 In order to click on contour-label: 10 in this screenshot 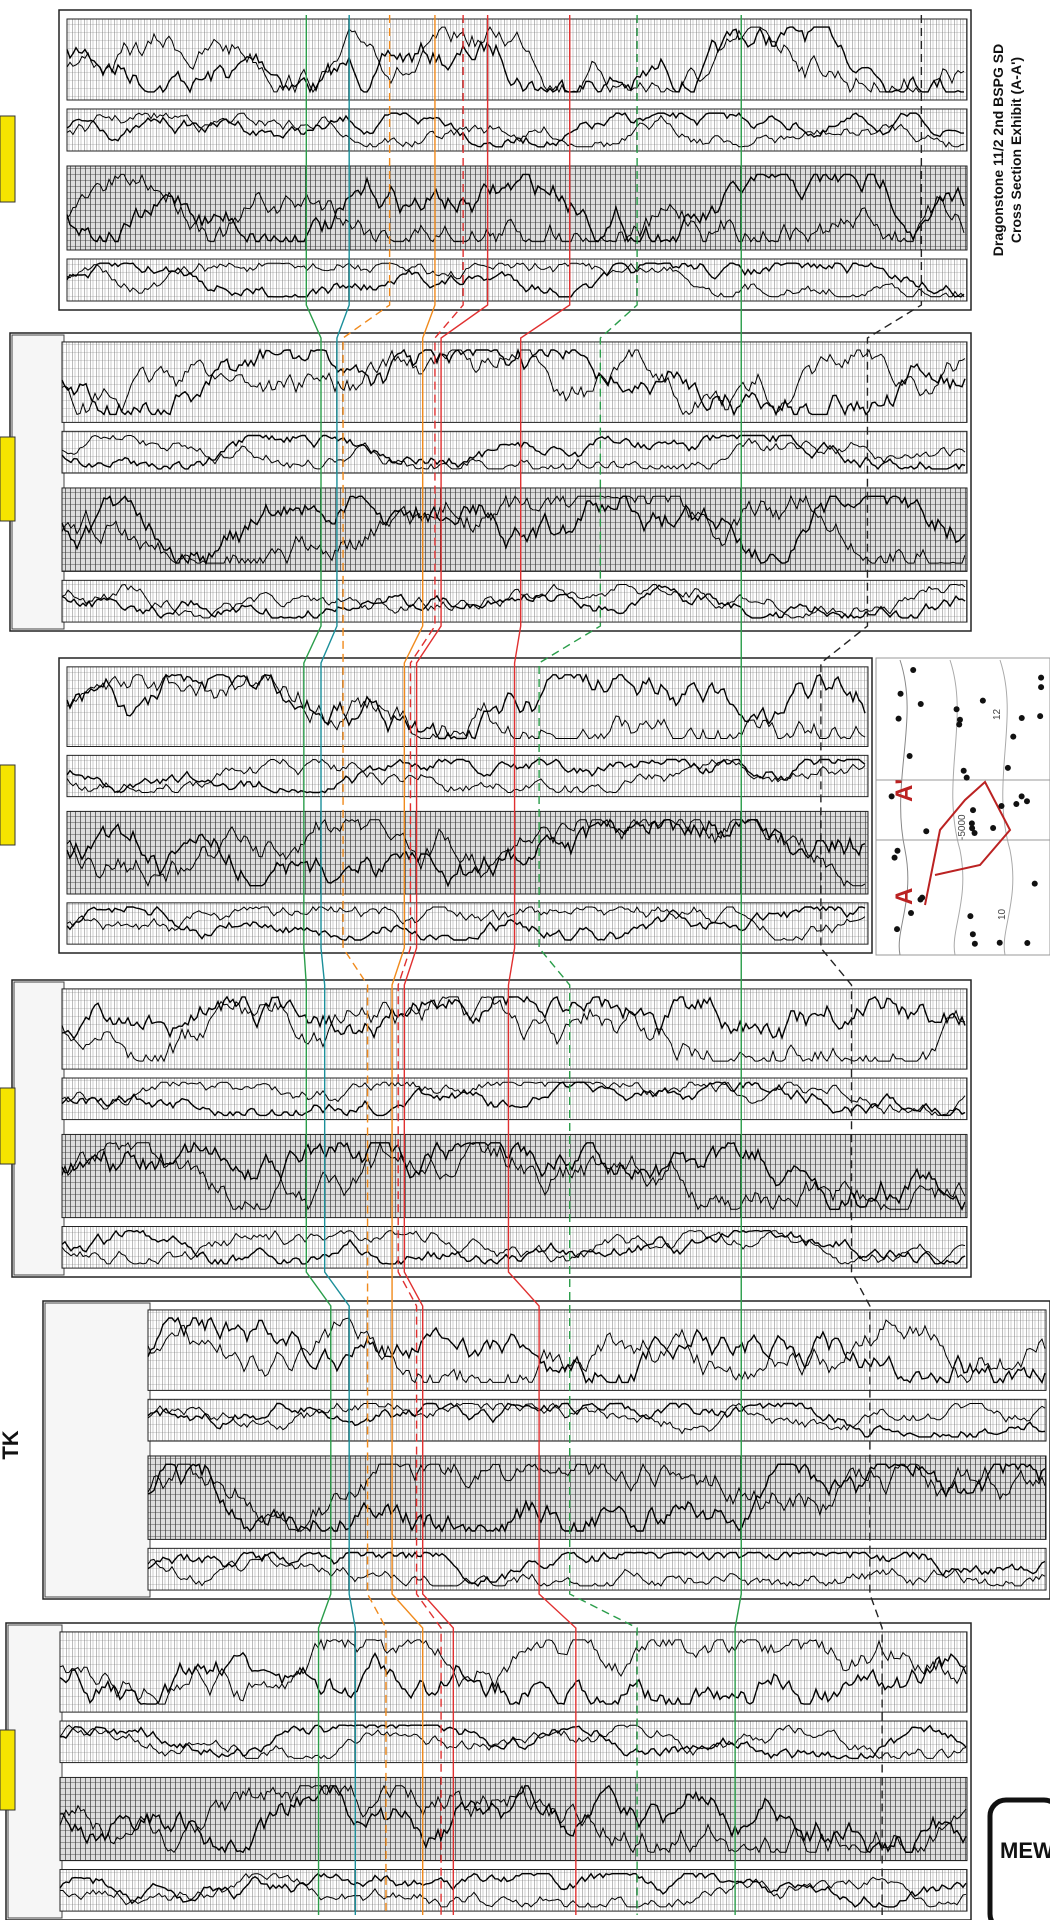, I will do `click(1002, 914)`.